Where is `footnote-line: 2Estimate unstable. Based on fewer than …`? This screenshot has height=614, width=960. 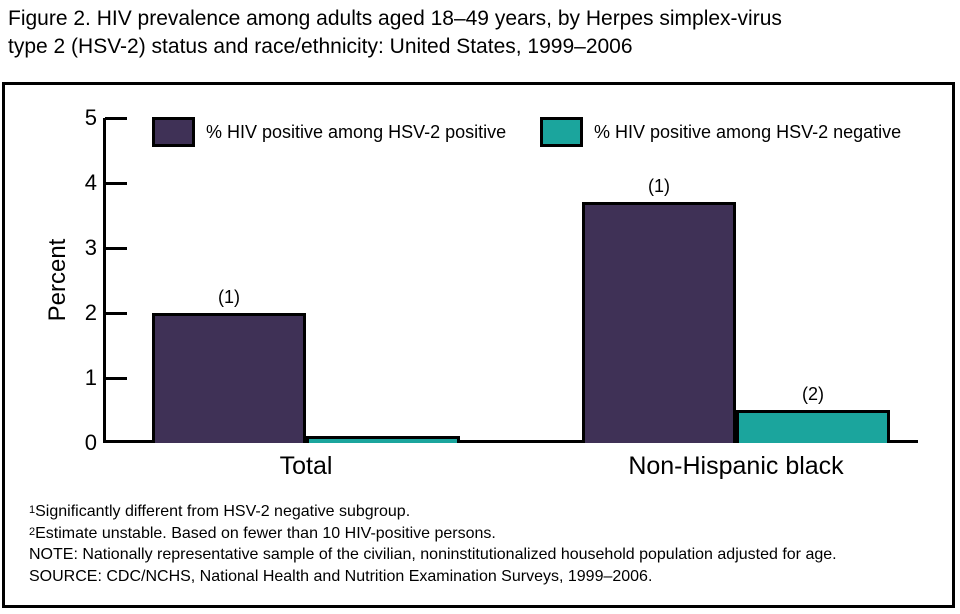
footnote-line: 2Estimate unstable. Based on fewer than … is located at coordinates (262, 533).